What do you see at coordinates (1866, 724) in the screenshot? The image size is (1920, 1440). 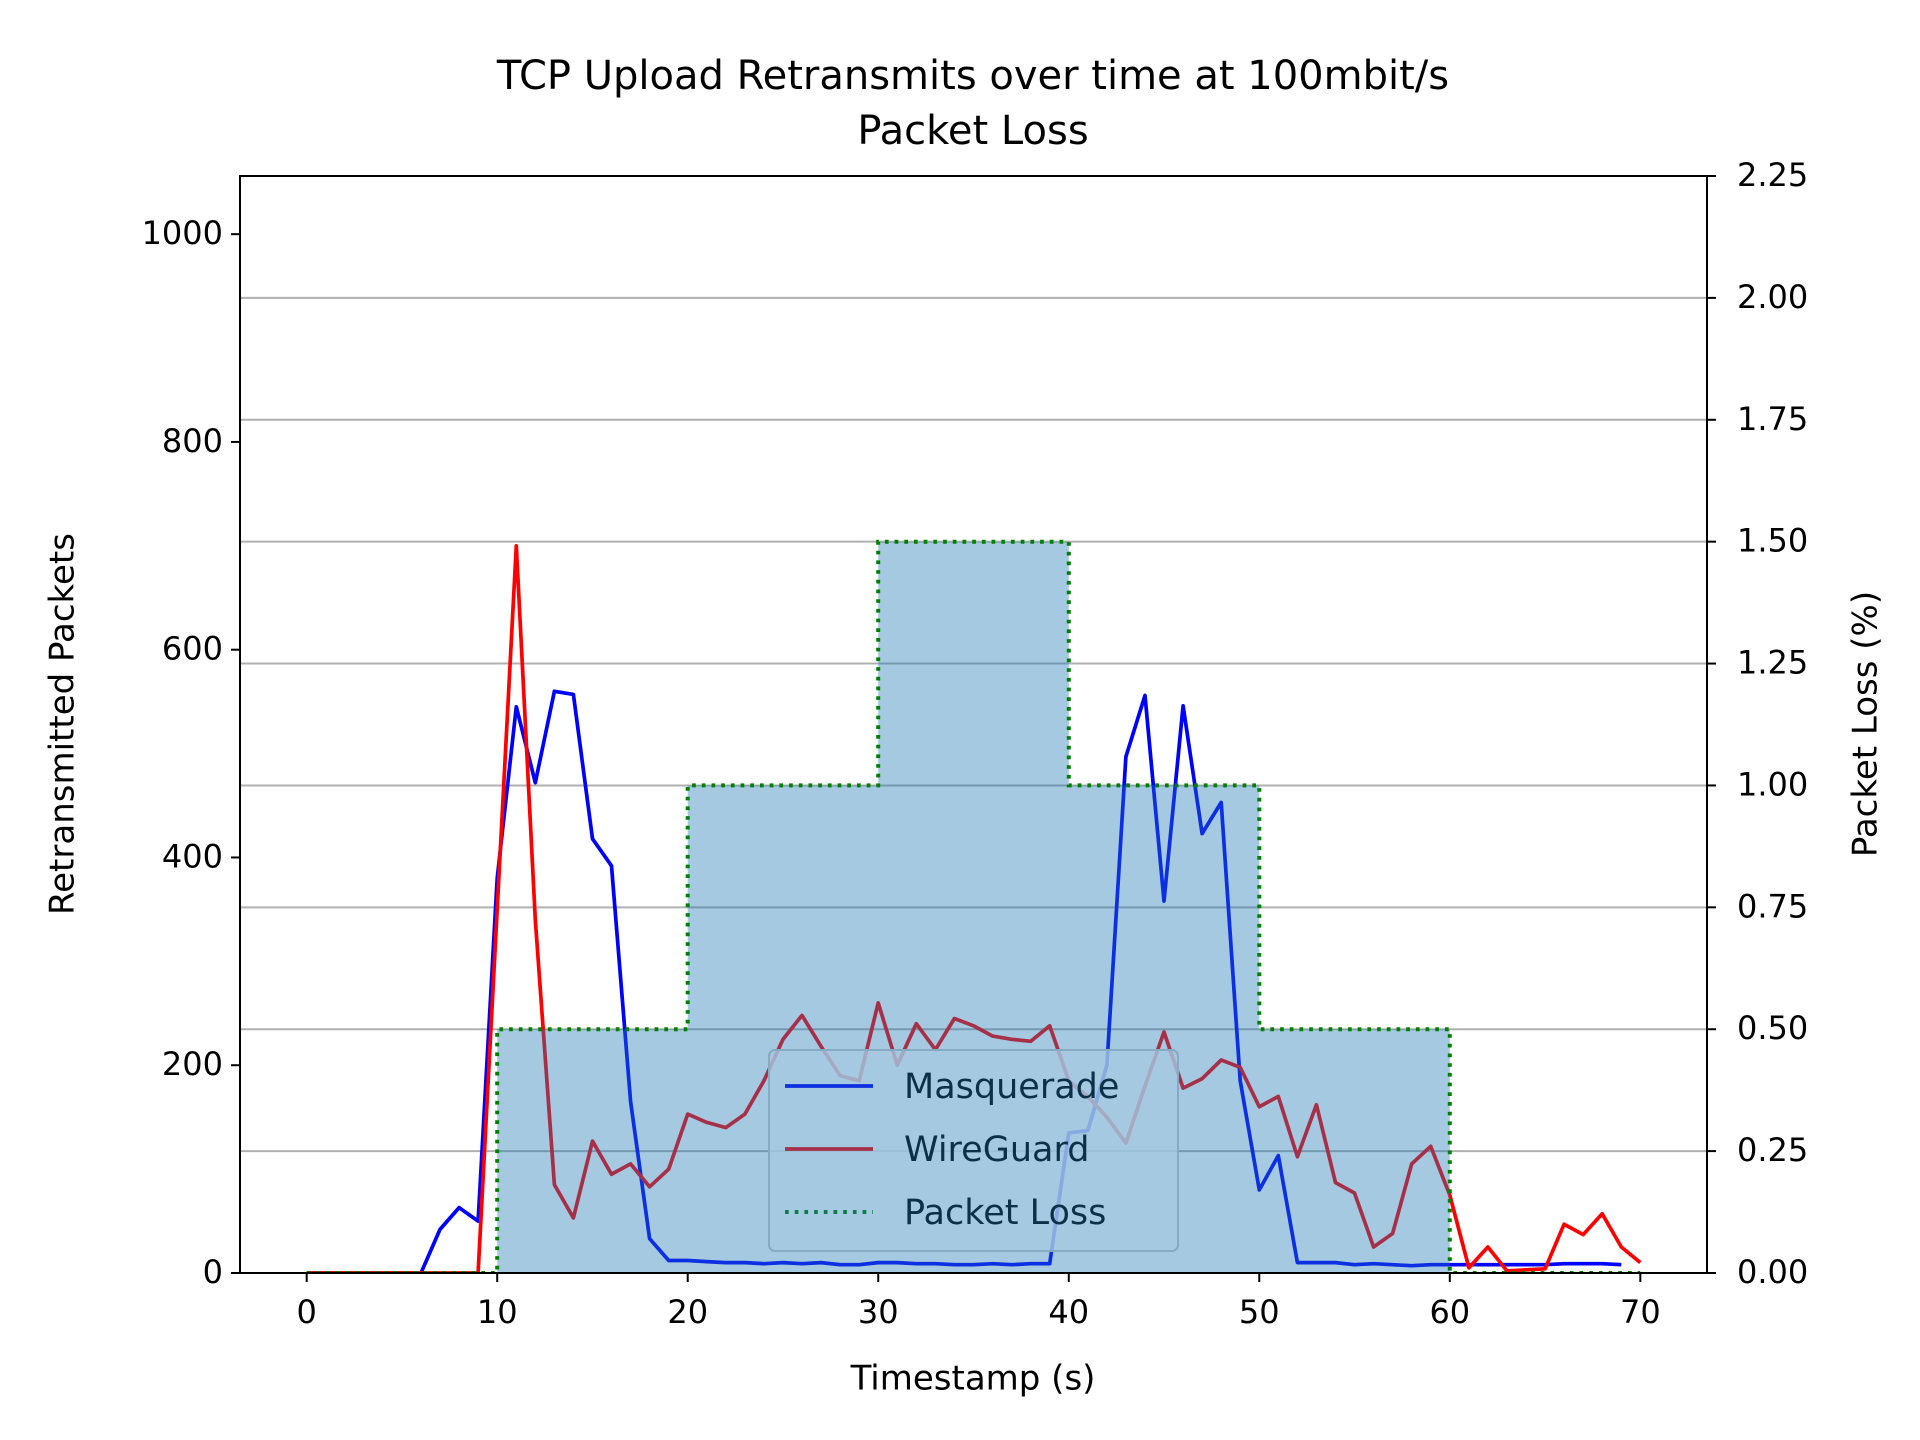 I see `y2-axis-label: Packet Loss (%)` at bounding box center [1866, 724].